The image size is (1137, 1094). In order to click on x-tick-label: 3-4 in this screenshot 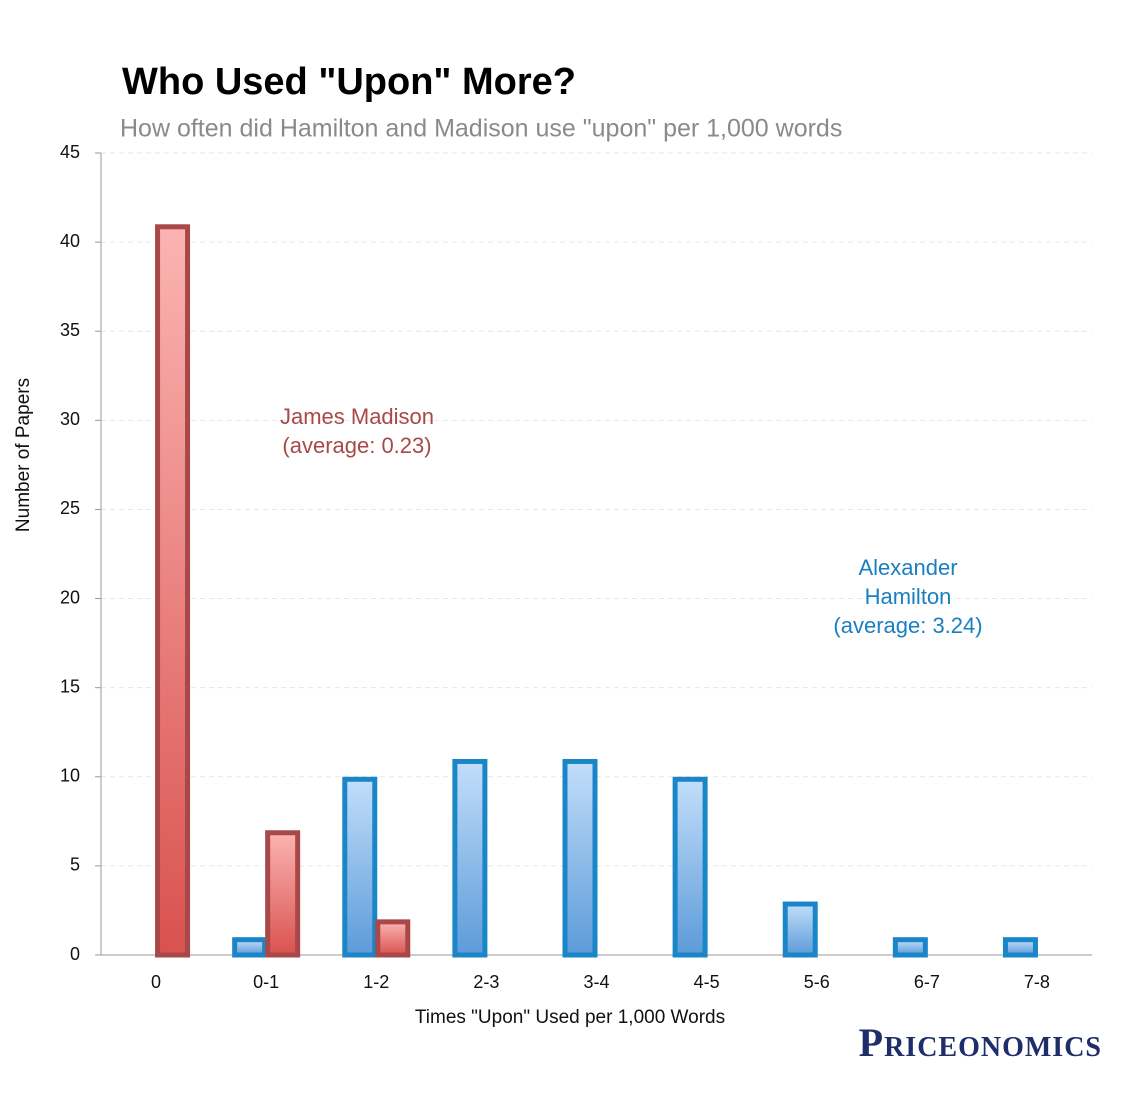, I will do `click(596, 982)`.